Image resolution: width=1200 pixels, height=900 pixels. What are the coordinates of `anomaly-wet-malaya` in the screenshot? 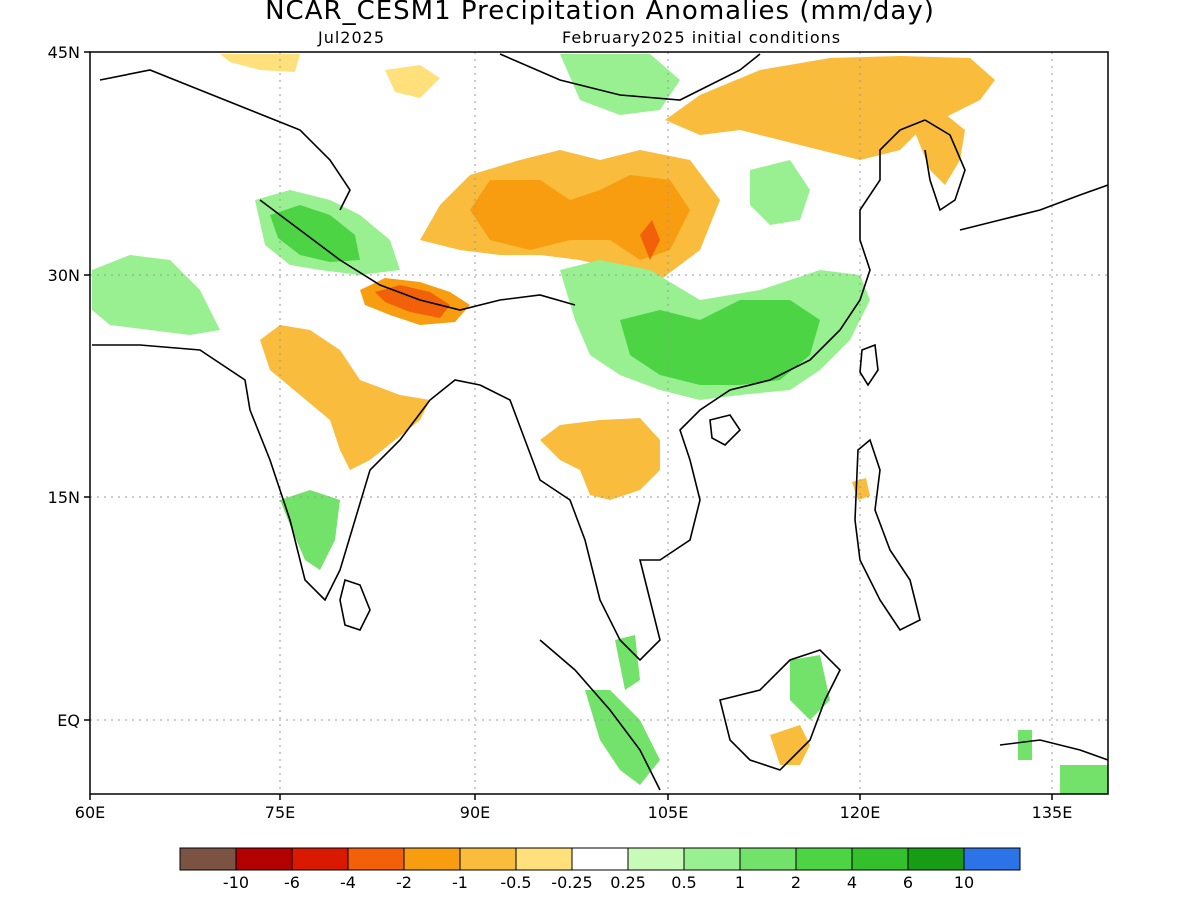 It's located at (627, 662).